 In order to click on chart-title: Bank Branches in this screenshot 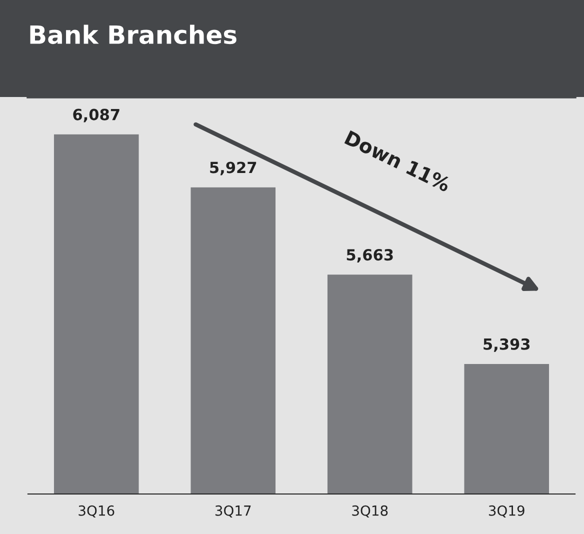, I will do `click(133, 34)`.